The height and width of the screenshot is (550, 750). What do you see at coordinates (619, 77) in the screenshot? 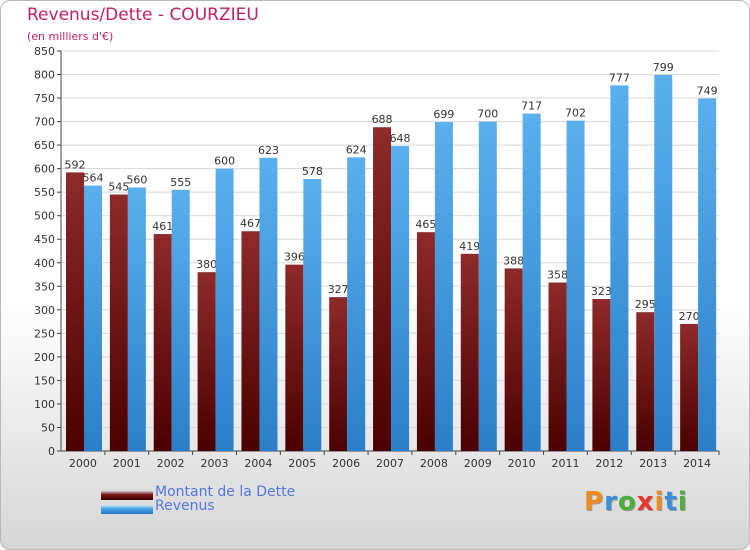
I see `data-label-revenue: 777` at bounding box center [619, 77].